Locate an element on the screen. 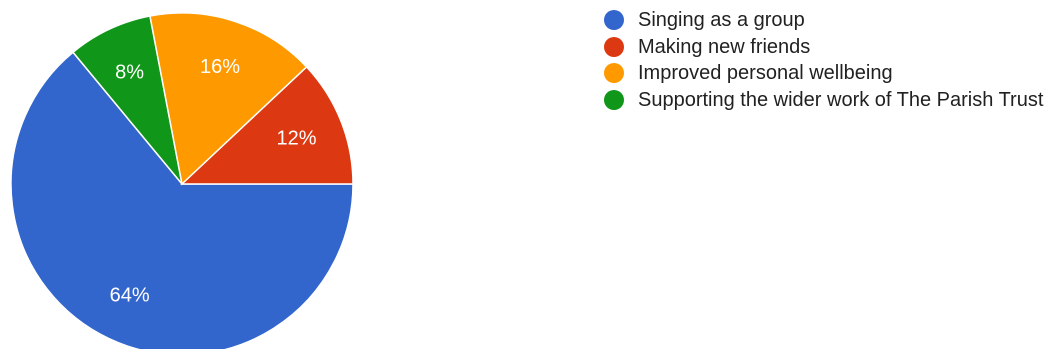 The width and height of the screenshot is (1045, 349). pie-slice-label: 8% is located at coordinates (129, 73).